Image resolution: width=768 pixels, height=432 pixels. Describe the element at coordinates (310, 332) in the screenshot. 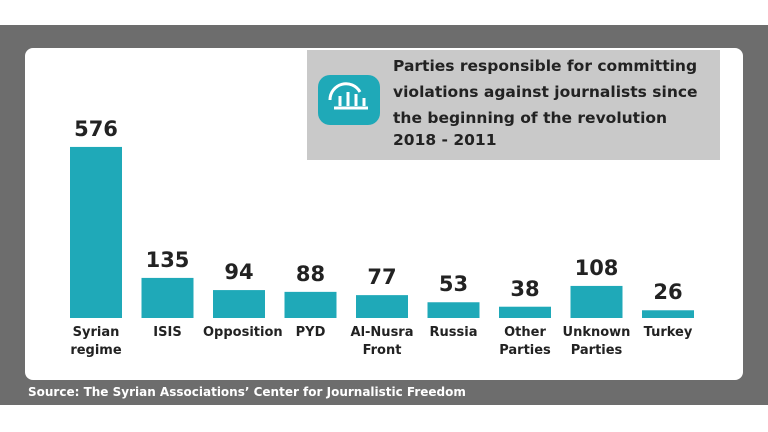

I see `x-tick-label: PYD` at that location.